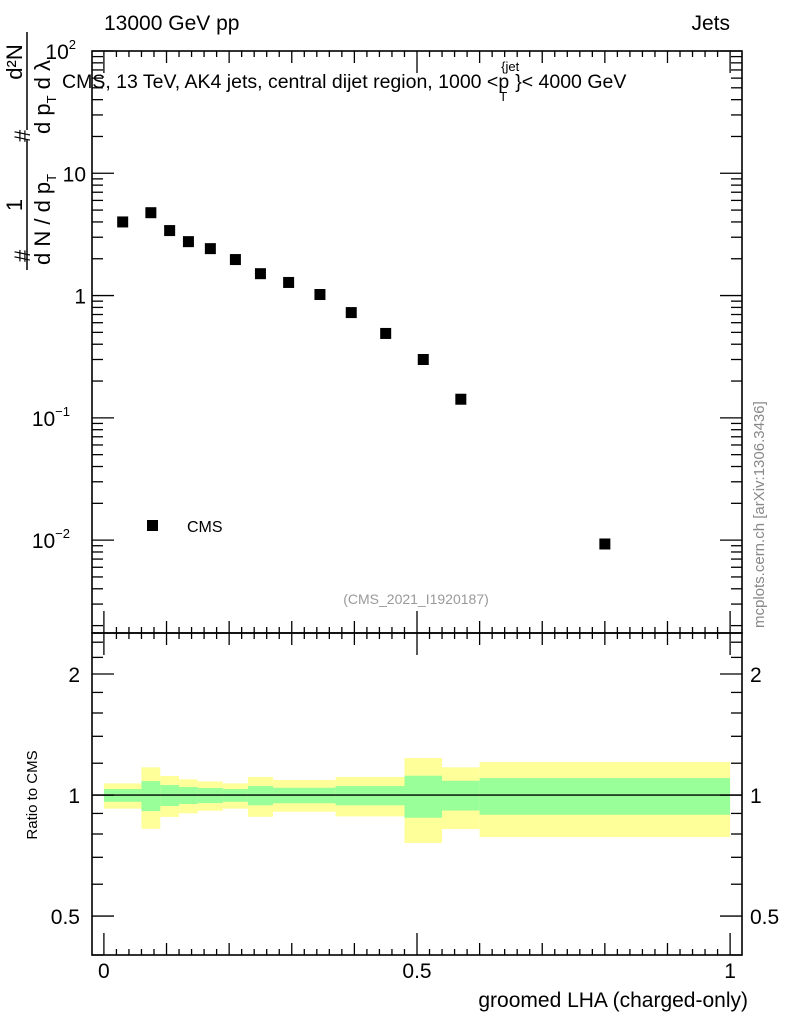 Image resolution: width=786 pixels, height=1024 pixels. What do you see at coordinates (74, 174) in the screenshot?
I see `y-tick-label: 10` at bounding box center [74, 174].